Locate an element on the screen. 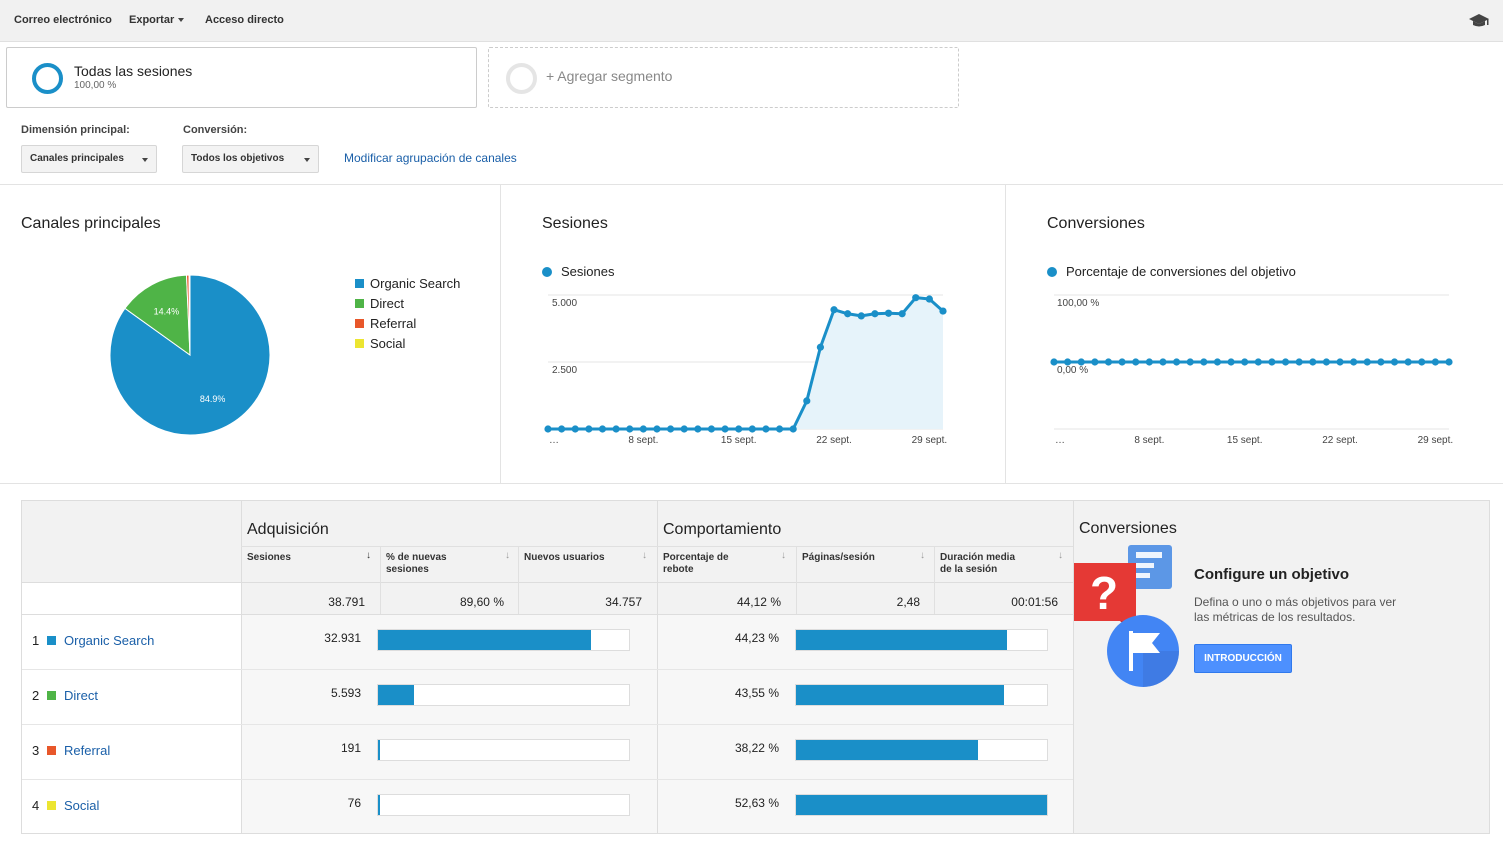 The height and width of the screenshot is (851, 1503). y-tick-label: 100,00 % is located at coordinates (1078, 303).